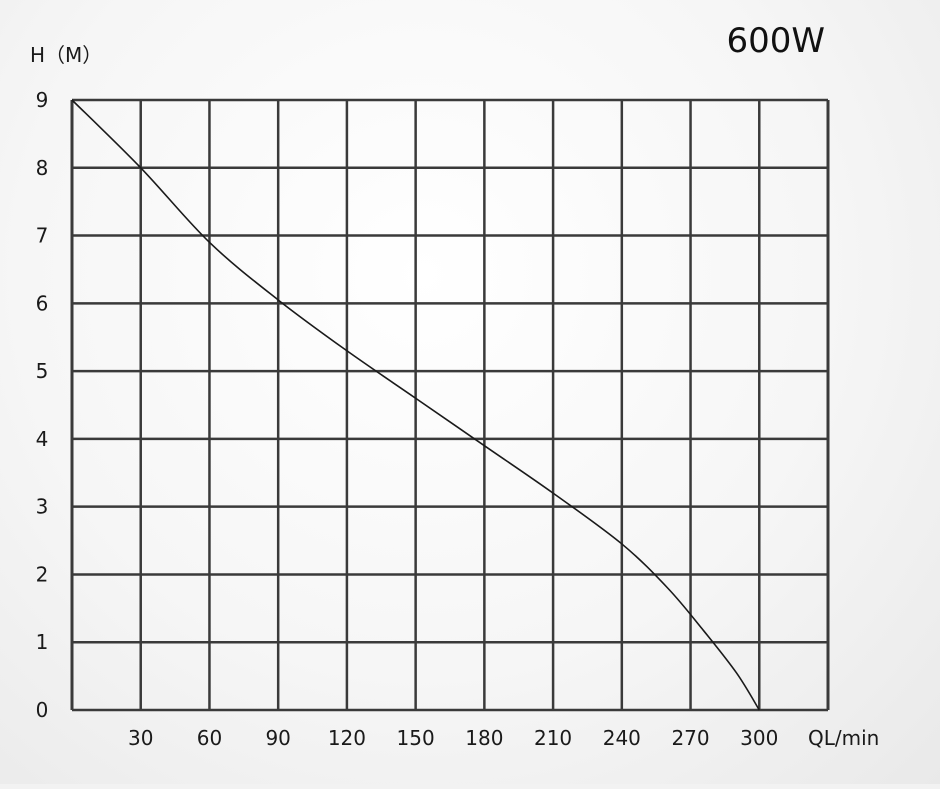 The width and height of the screenshot is (940, 789). What do you see at coordinates (775, 41) in the screenshot?
I see `chart-title: 600W` at bounding box center [775, 41].